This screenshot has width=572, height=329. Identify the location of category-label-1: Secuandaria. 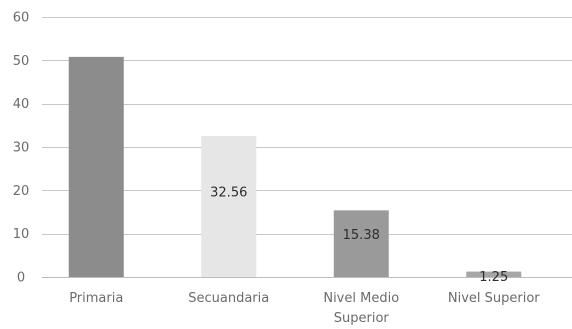
(228, 298).